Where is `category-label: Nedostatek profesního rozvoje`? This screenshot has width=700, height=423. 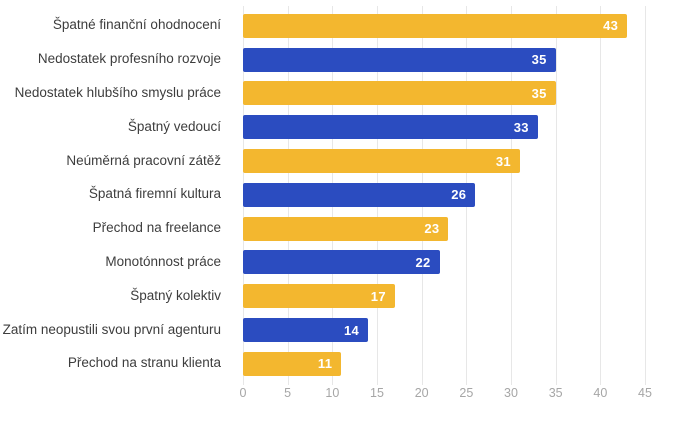
category-label: Nedostatek profesního rozvoje is located at coordinates (129, 59).